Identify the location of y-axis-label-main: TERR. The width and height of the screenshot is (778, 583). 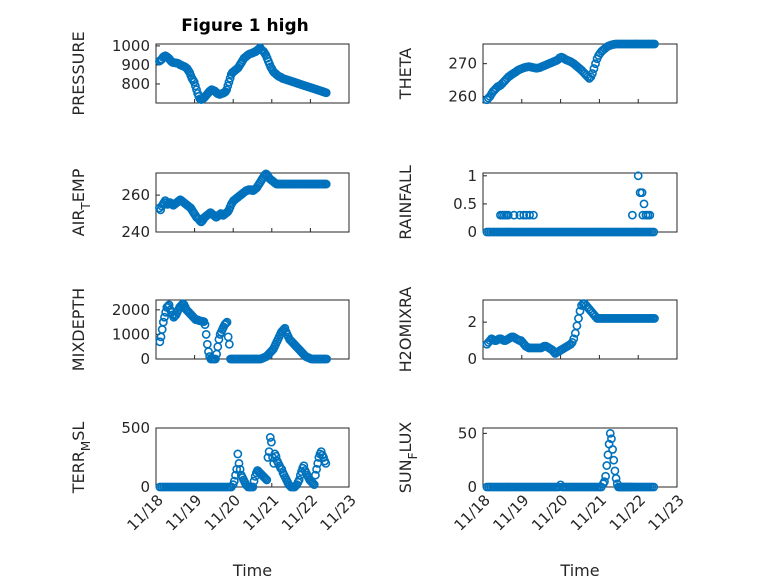
(78, 472).